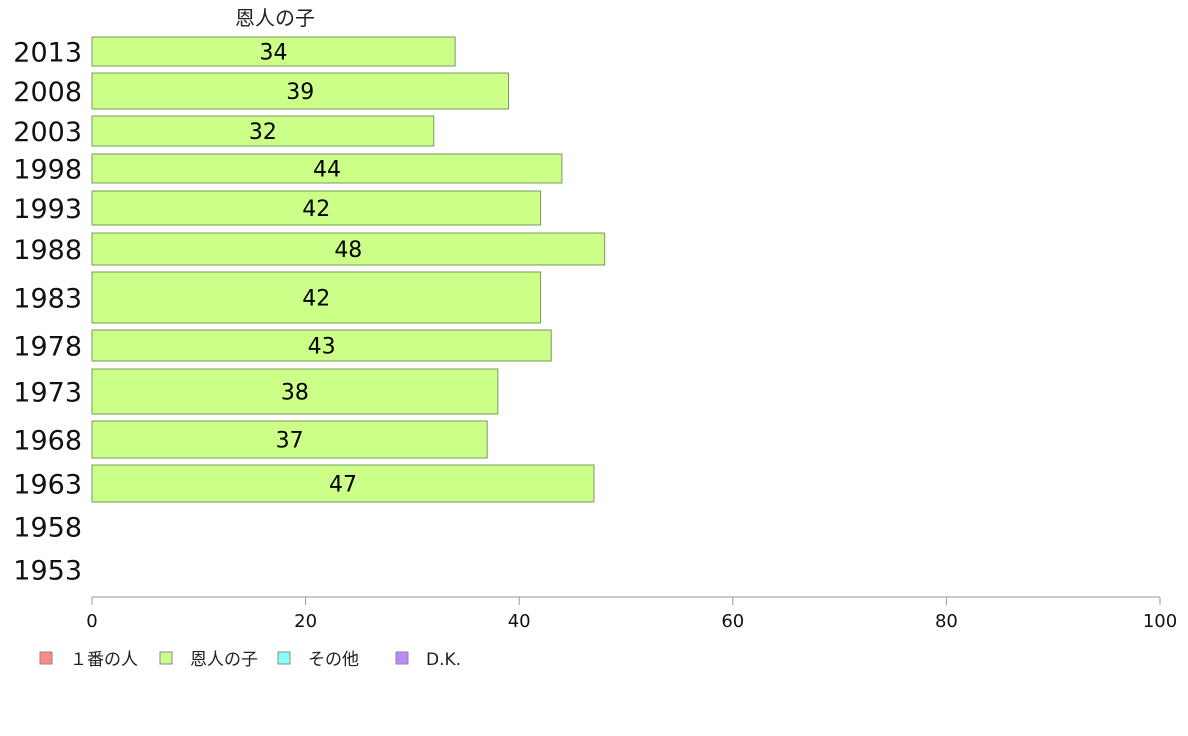 The height and width of the screenshot is (736, 1188). Describe the element at coordinates (91, 621) in the screenshot. I see `x-tick-label: 0` at that location.